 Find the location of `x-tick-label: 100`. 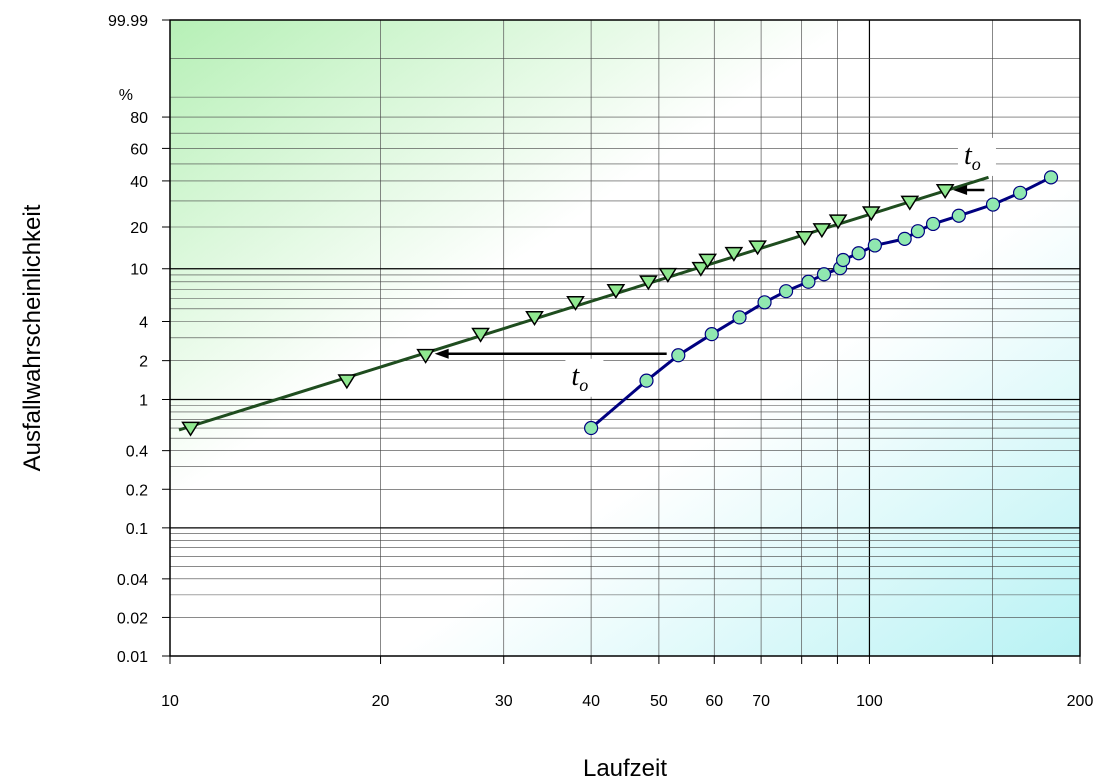

x-tick-label: 100 is located at coordinates (869, 701).